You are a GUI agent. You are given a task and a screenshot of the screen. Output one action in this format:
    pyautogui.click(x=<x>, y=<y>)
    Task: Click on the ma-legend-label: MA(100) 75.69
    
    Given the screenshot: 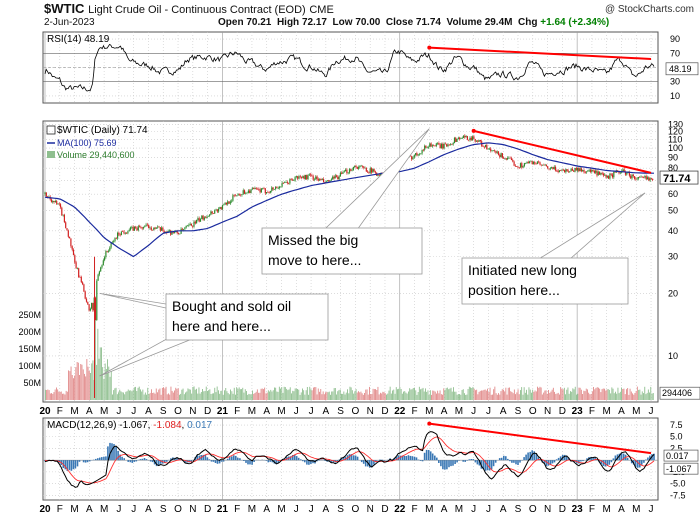 What is the action you would take?
    pyautogui.click(x=87, y=143)
    